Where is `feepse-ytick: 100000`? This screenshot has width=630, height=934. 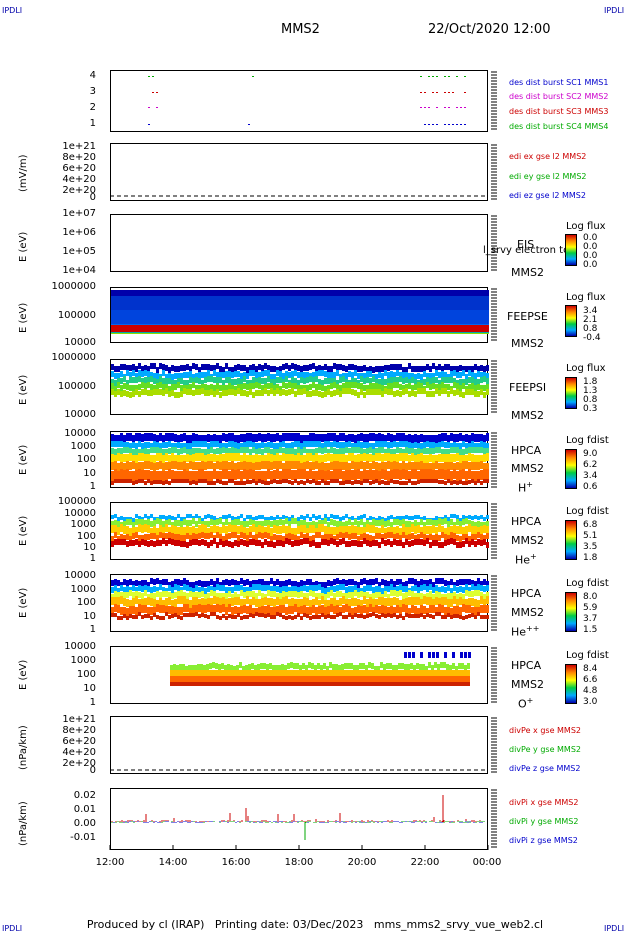
feepse-ytick: 100000 is located at coordinates (76, 315).